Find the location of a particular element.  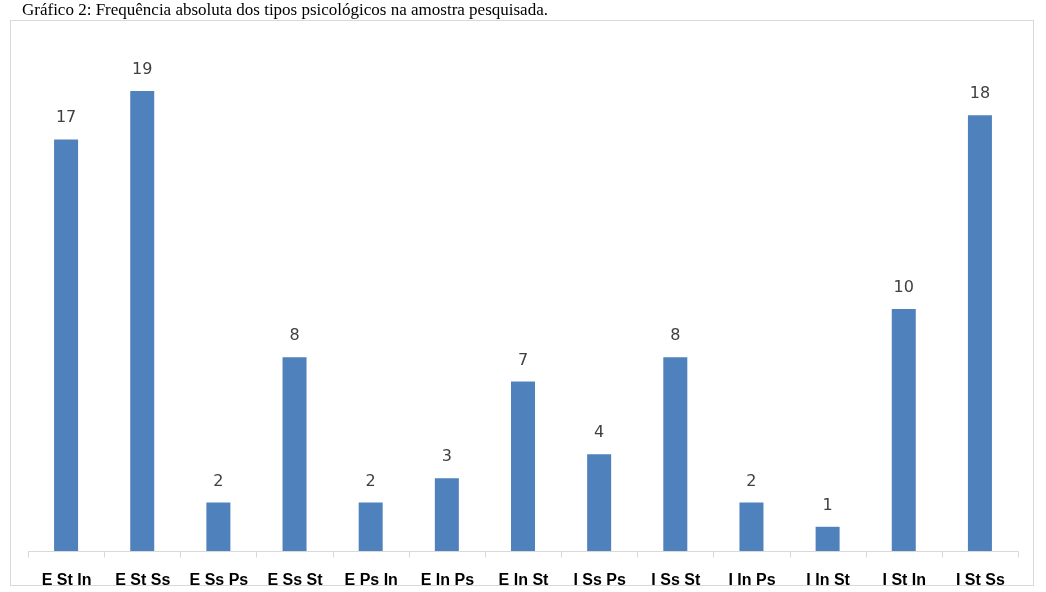

x-tick-label: I In St is located at coordinates (828, 579).